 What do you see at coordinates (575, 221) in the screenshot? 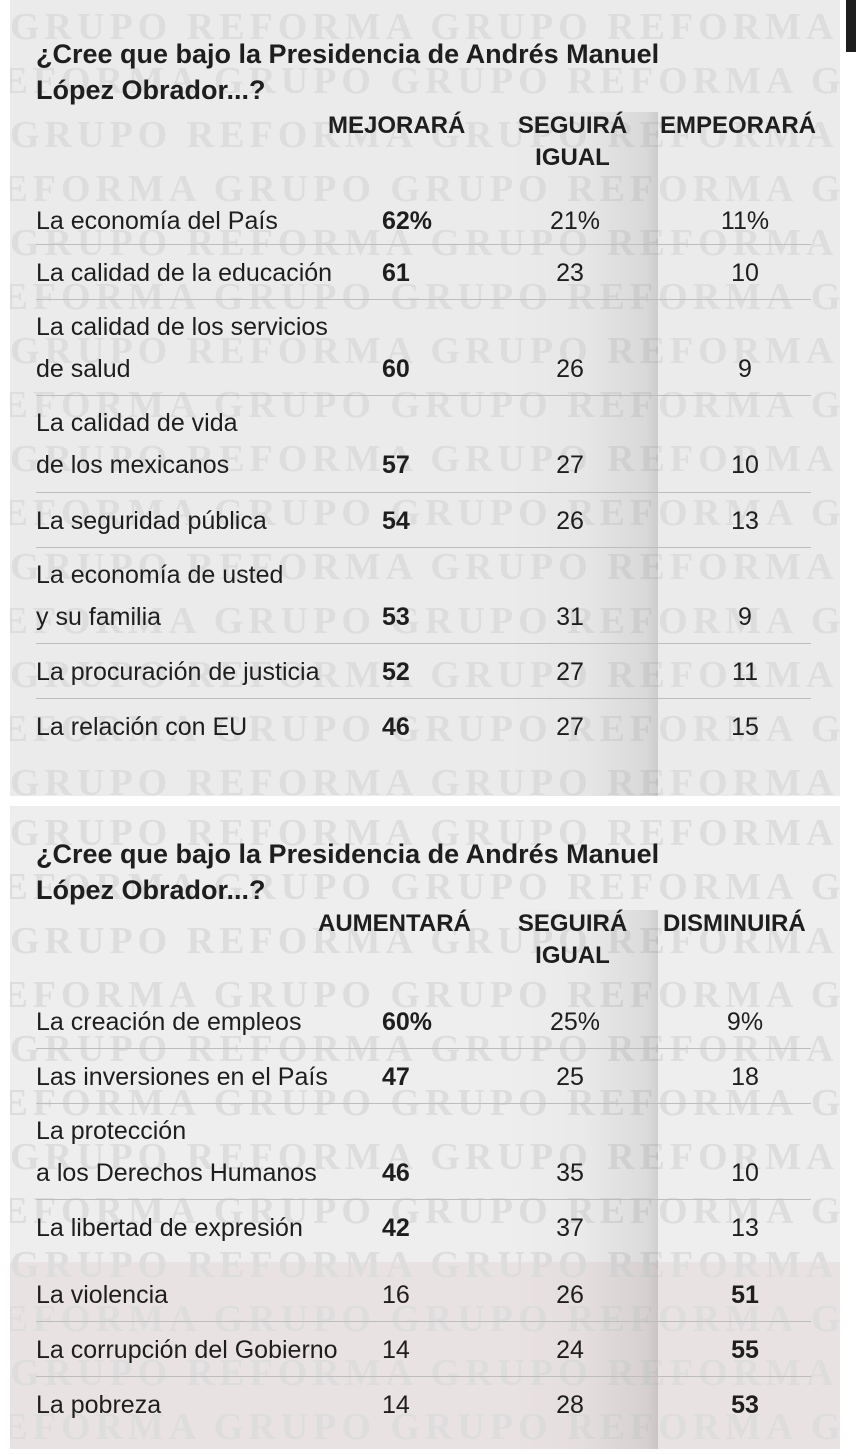
I see `cell-value: 21%` at bounding box center [575, 221].